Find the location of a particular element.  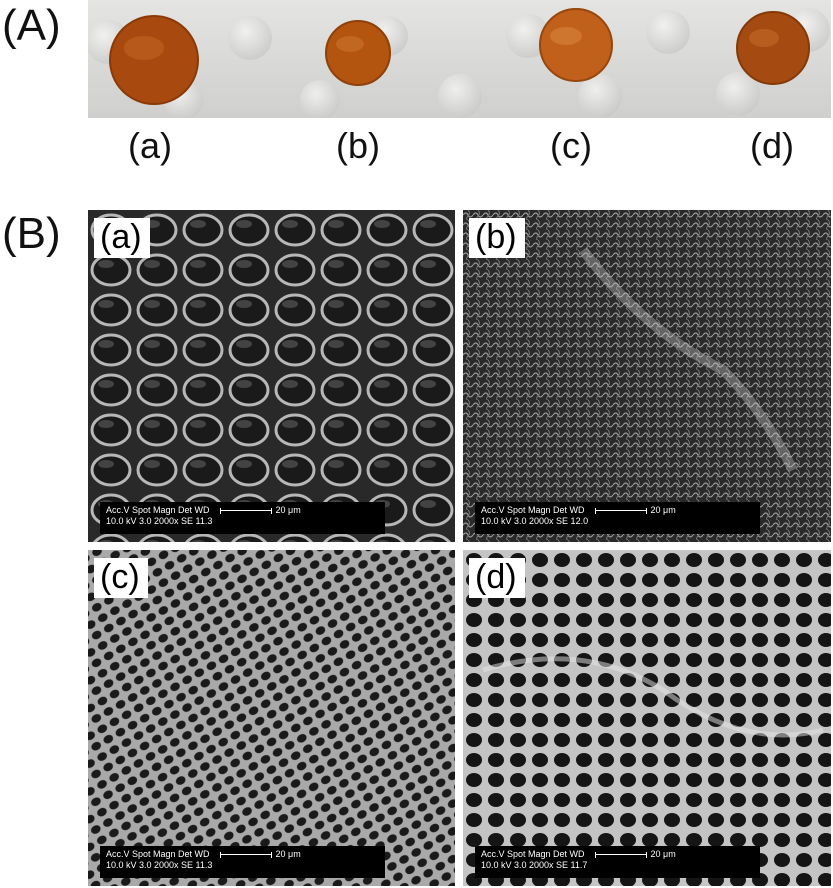

sem-label-a: (a) is located at coordinates (122, 238).